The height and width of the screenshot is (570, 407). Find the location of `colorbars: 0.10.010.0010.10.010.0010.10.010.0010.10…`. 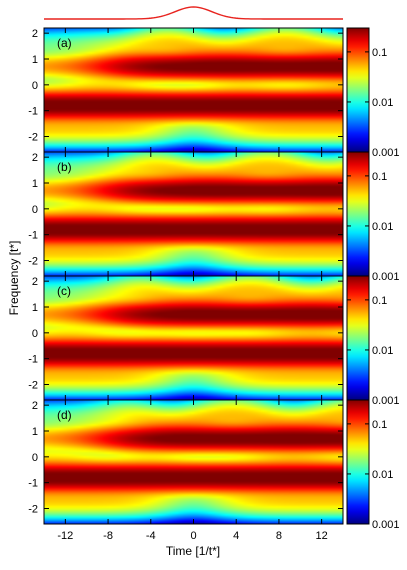

colorbars: 0.10.010.0010.10.010.0010.10.010.0010.10… is located at coordinates (373, 279).